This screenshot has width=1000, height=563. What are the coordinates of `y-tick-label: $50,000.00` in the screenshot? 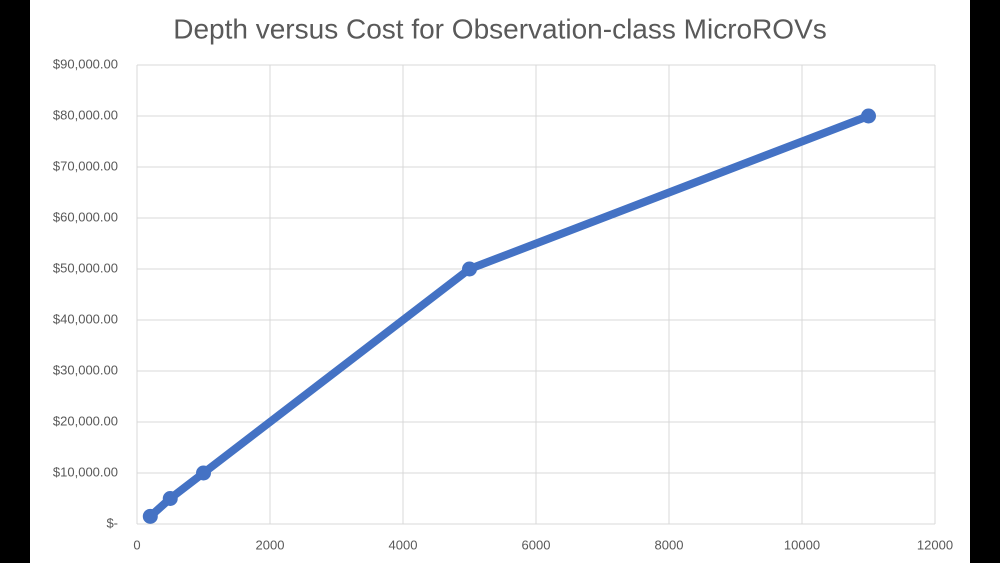 It's located at (85, 267).